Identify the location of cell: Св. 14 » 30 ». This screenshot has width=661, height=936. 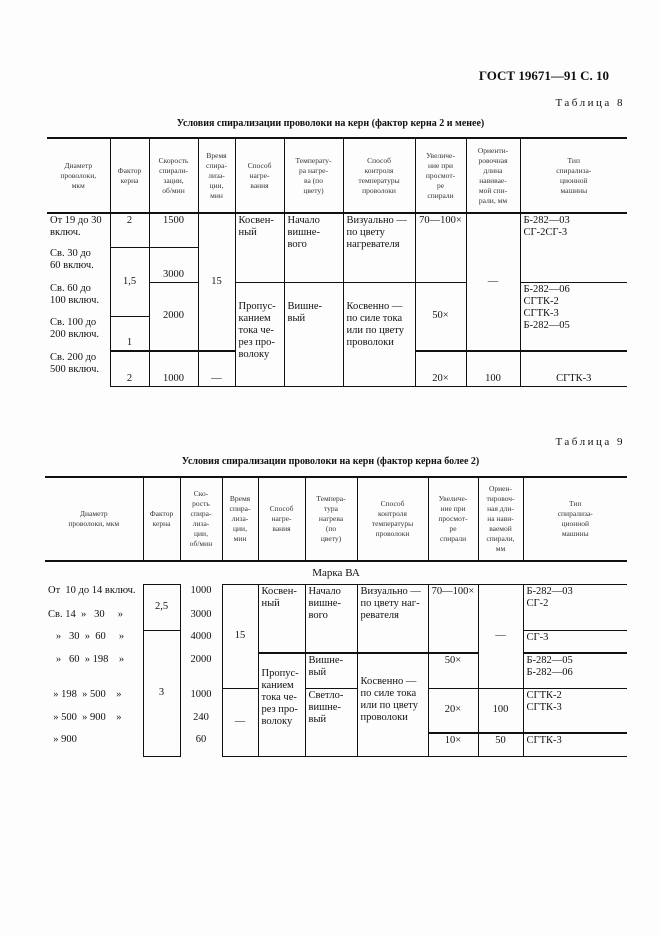
(94, 619).